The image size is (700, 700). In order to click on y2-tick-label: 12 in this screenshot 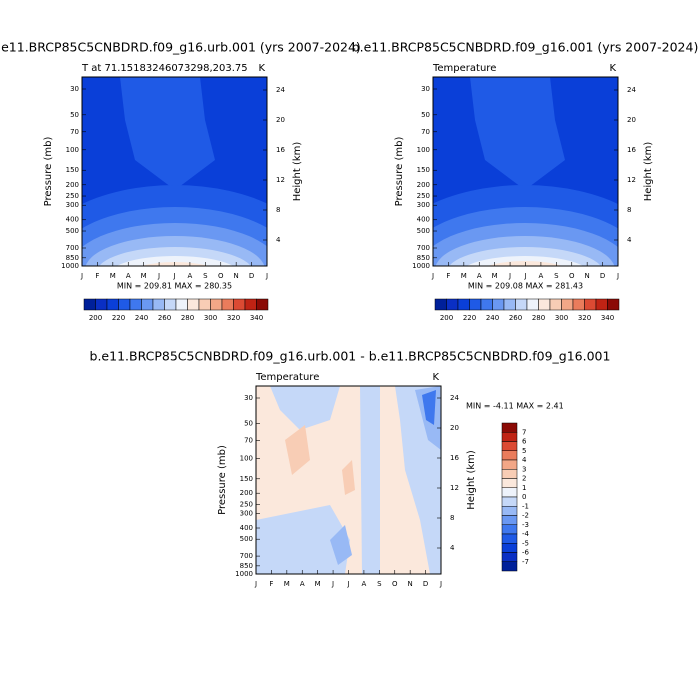, I will do `click(454, 488)`.